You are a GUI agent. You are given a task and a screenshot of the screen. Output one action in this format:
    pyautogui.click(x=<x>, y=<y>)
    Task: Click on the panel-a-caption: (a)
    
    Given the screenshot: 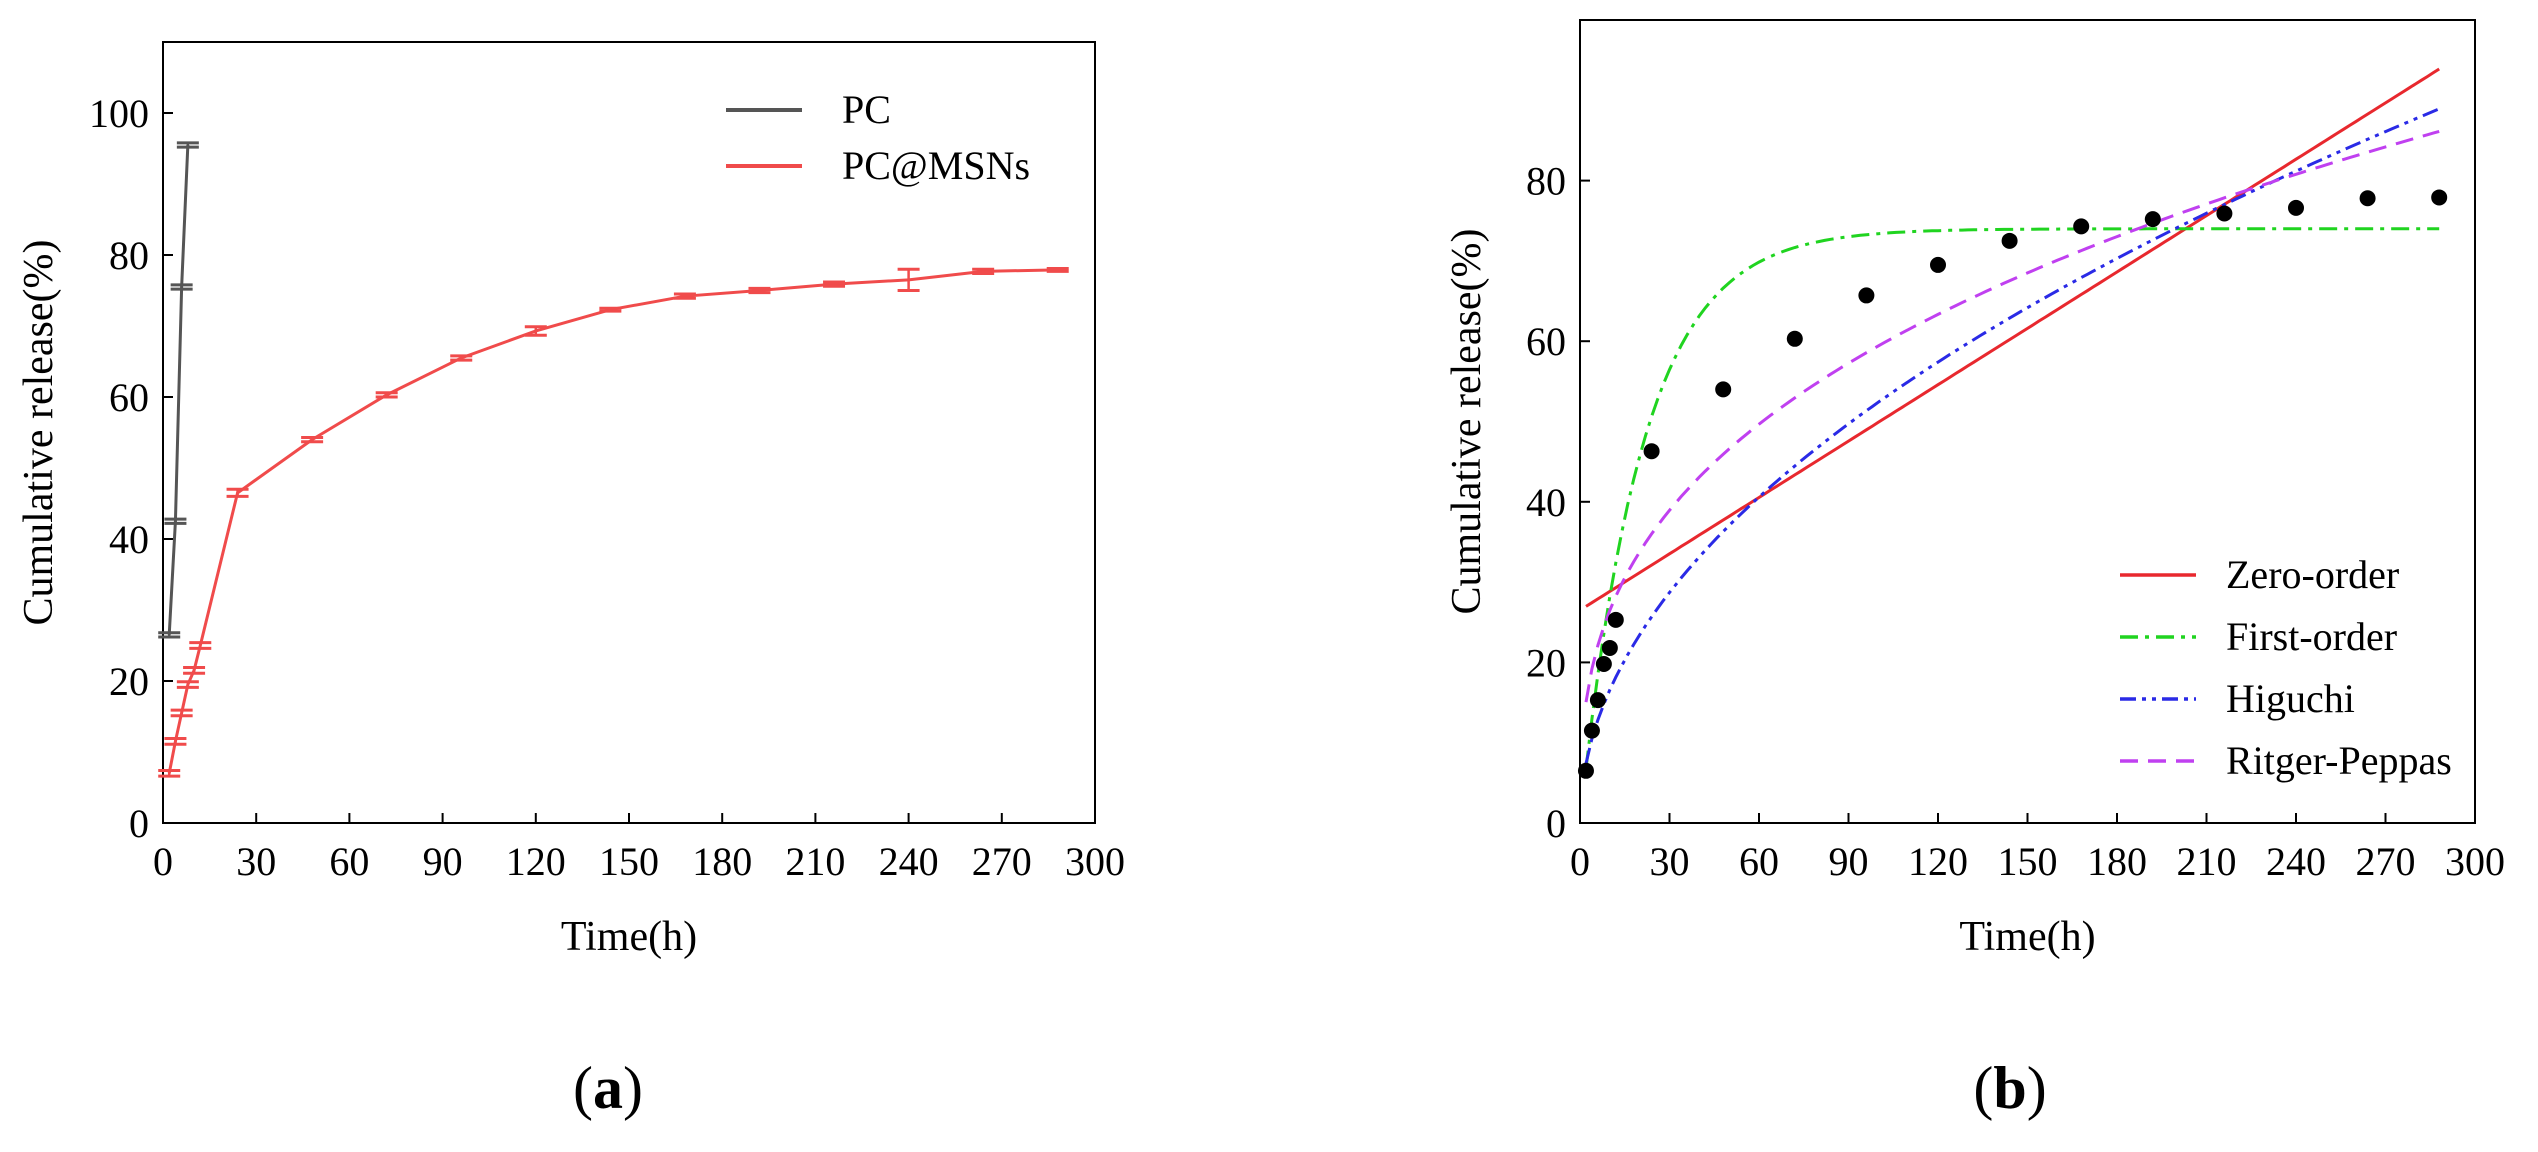 What is the action you would take?
    pyautogui.click(x=608, y=1088)
    